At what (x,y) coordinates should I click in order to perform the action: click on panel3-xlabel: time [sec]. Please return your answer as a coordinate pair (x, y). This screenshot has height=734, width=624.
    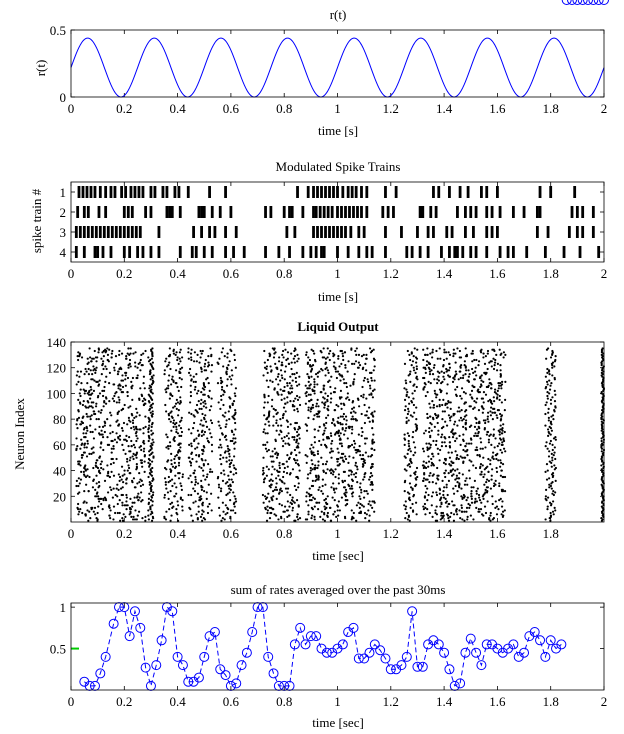
    Looking at the image, I should click on (338, 555).